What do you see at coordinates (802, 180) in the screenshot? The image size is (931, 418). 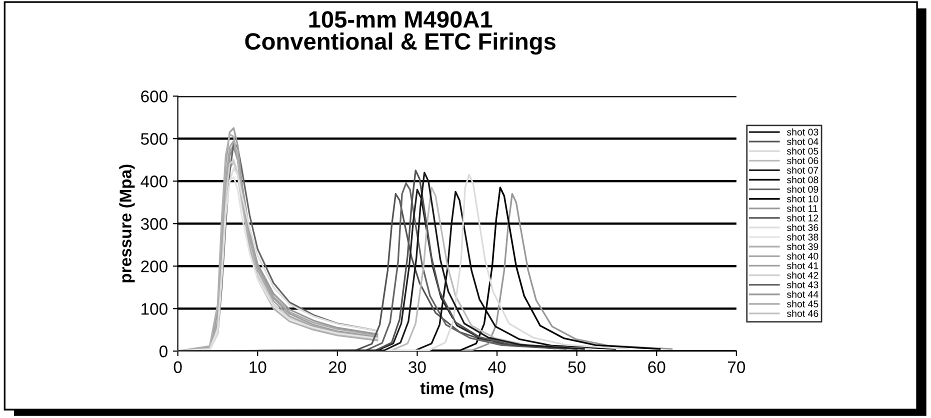 I see `legend-label: shot 08` at bounding box center [802, 180].